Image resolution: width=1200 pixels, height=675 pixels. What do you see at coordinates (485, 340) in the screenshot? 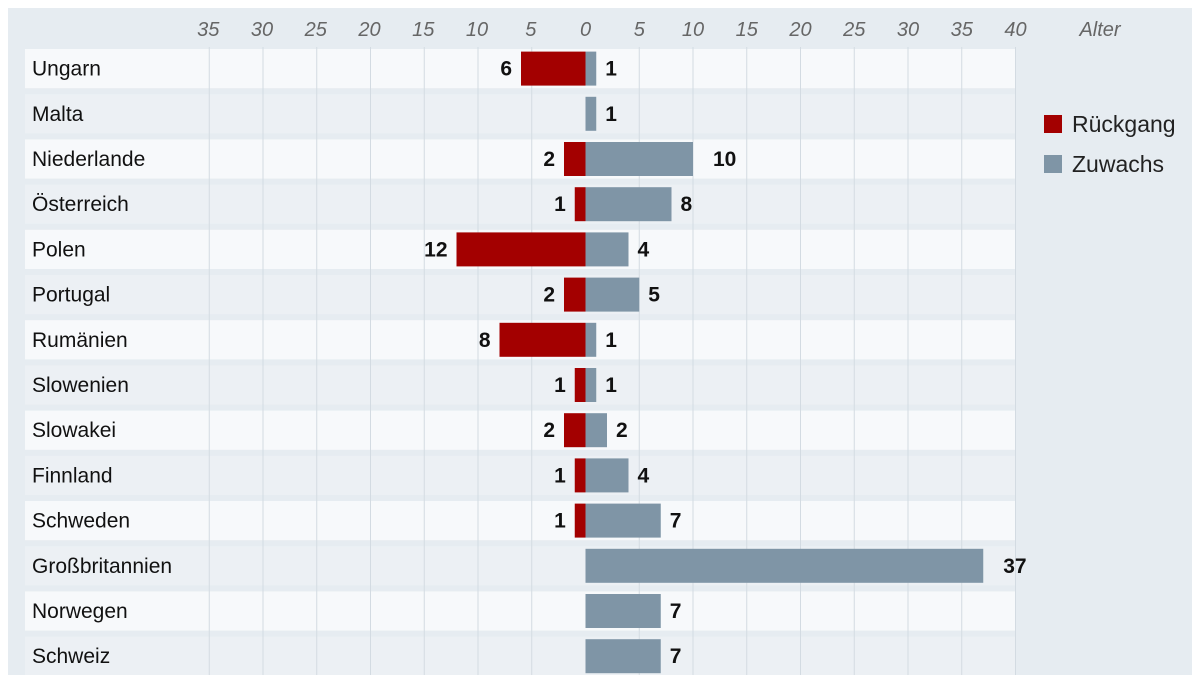
I see `value-label-rueckgang: 8` at bounding box center [485, 340].